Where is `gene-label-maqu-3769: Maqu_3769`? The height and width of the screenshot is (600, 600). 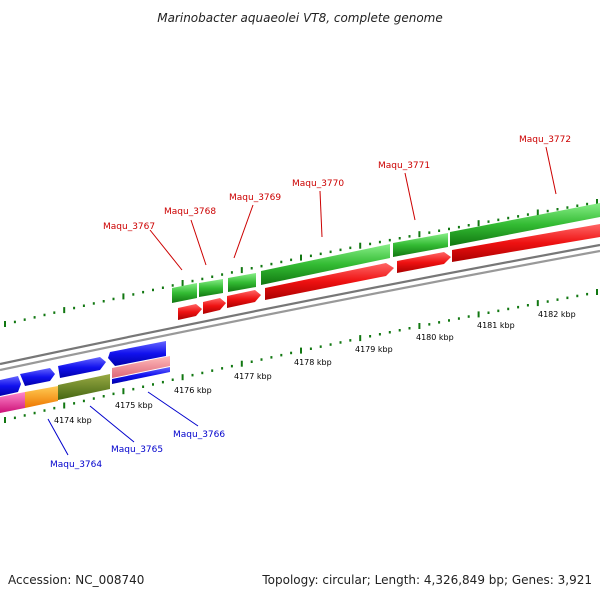
gene-label-maqu-3769: Maqu_3769 is located at coordinates (255, 198).